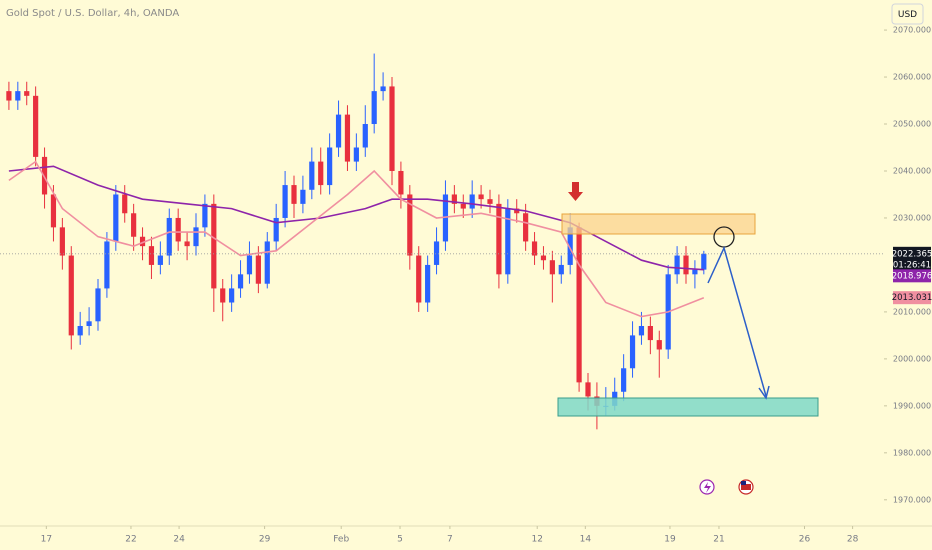 The height and width of the screenshot is (550, 932). Describe the element at coordinates (764, 392) in the screenshot. I see `arrow-head` at that location.